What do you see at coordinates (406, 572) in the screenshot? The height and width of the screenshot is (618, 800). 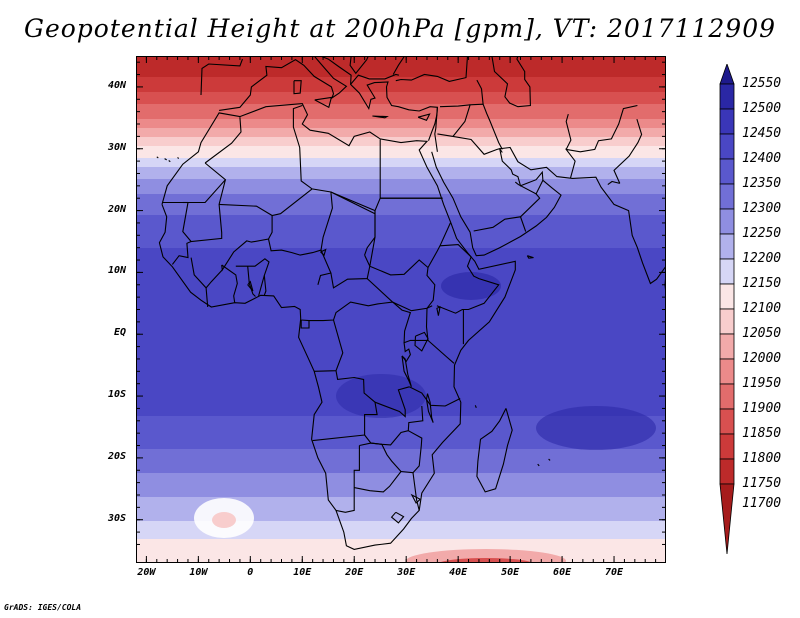 I see `longitude-label: 30E` at bounding box center [406, 572].